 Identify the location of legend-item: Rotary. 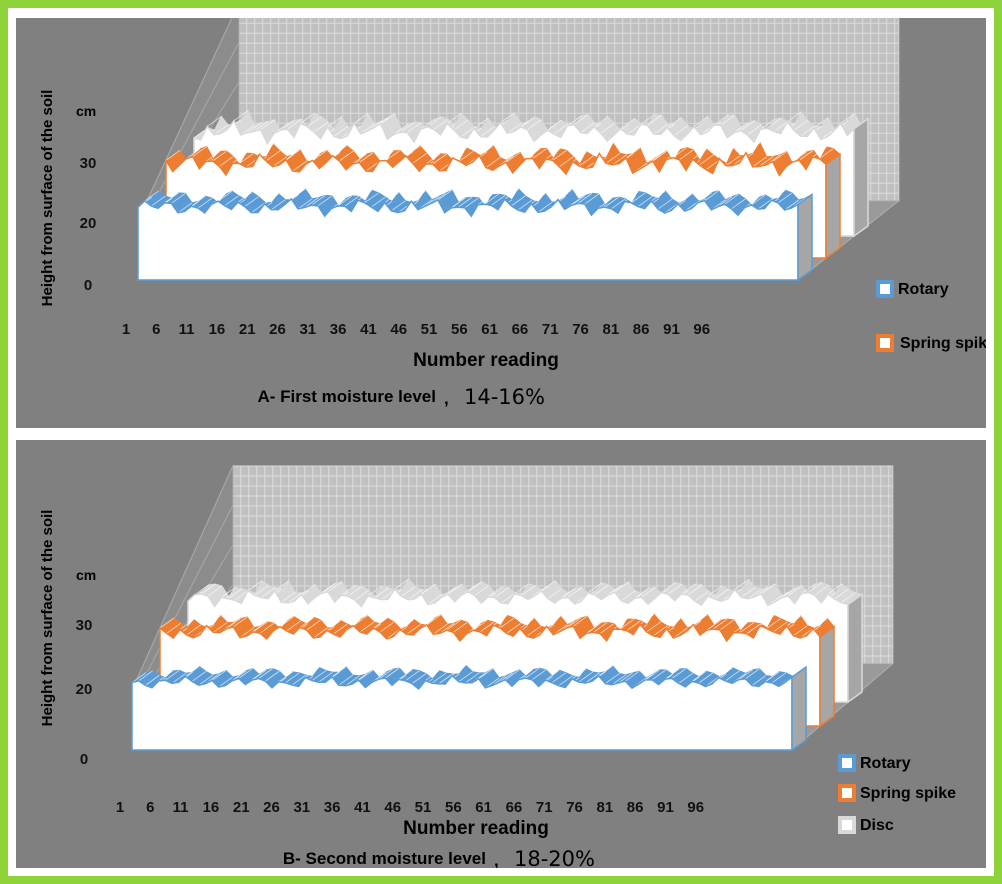
(912, 289).